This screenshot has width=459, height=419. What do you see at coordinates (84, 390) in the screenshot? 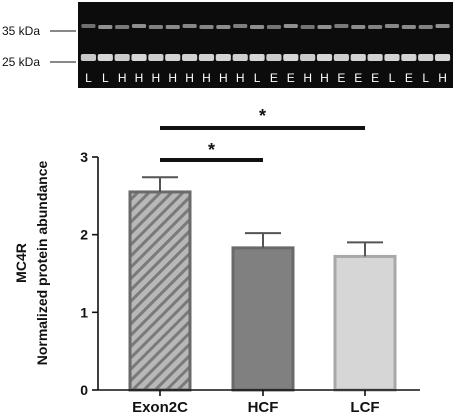
I see `y-tick-label: 0` at bounding box center [84, 390].